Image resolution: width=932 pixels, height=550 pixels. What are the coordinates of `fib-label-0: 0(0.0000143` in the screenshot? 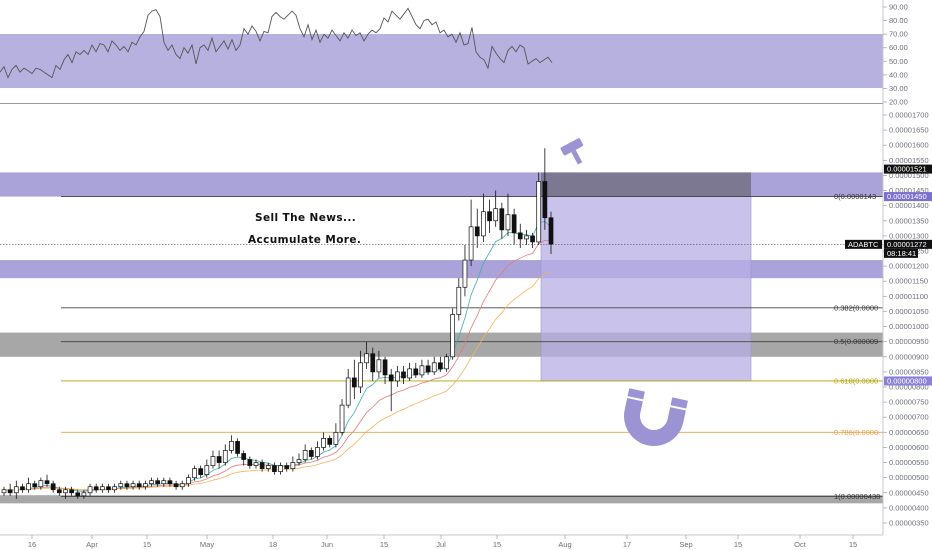 It's located at (855, 196).